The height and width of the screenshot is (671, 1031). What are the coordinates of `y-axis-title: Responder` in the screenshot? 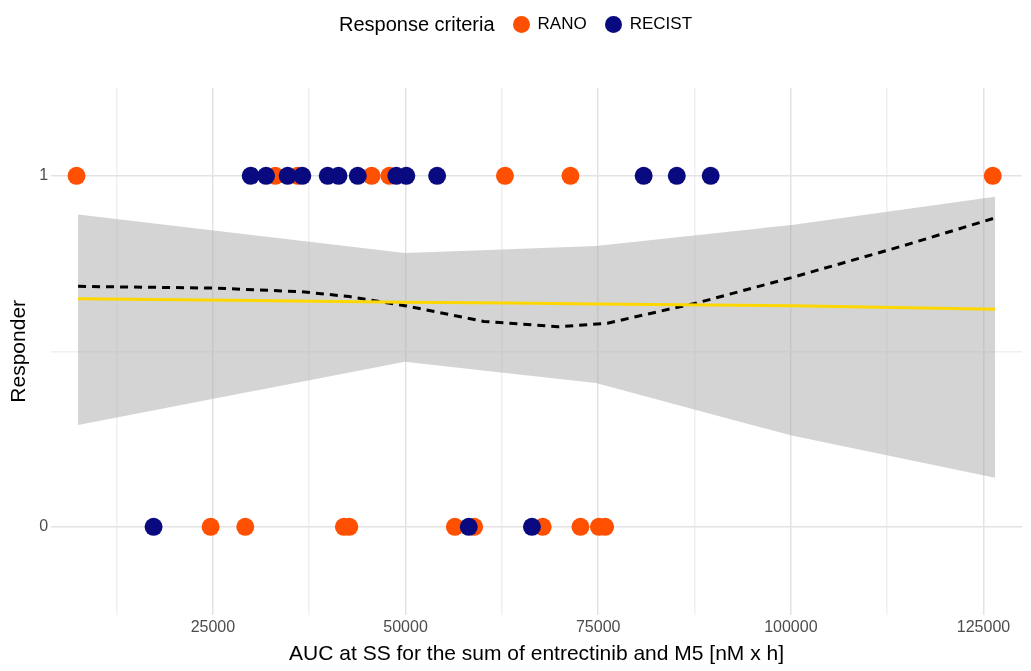 It's located at (18, 351).